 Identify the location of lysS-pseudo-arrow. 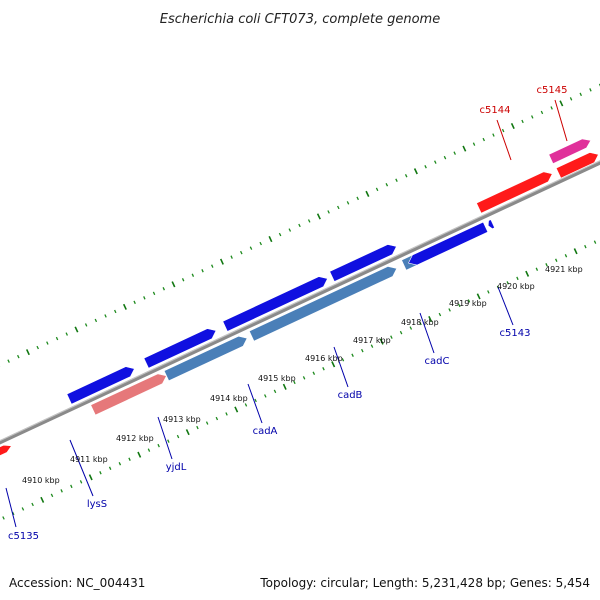
(128, 394).